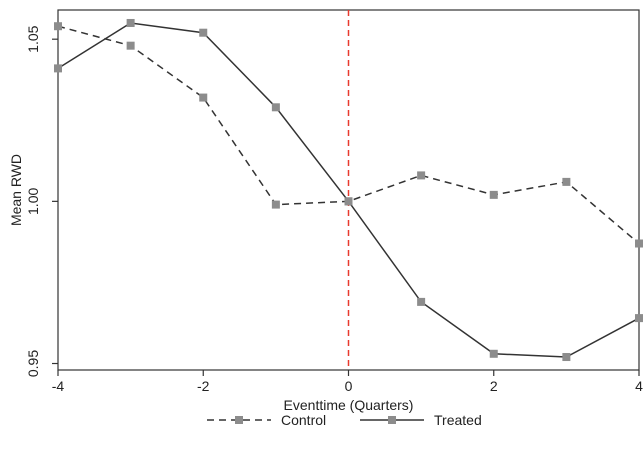  What do you see at coordinates (639, 386) in the screenshot?
I see `x-tick-label: 4` at bounding box center [639, 386].